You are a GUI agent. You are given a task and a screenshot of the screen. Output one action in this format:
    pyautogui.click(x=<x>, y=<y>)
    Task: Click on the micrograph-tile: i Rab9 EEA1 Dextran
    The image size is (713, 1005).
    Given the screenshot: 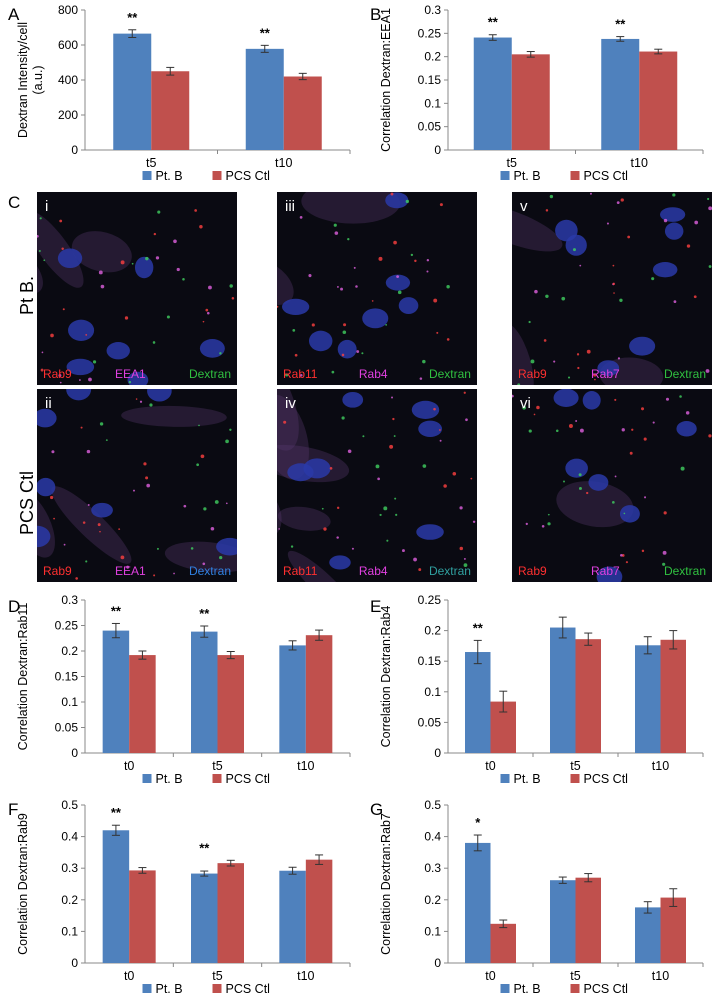 What is the action you would take?
    pyautogui.click(x=137, y=288)
    